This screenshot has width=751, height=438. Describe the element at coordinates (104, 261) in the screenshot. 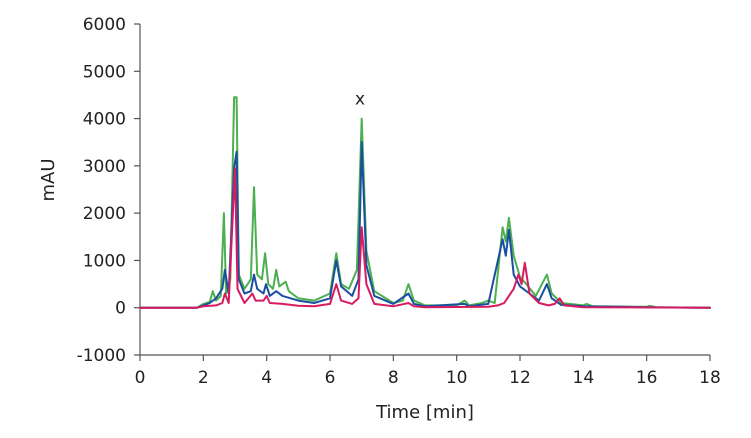

I see `y-tick-label: 1000` at that location.